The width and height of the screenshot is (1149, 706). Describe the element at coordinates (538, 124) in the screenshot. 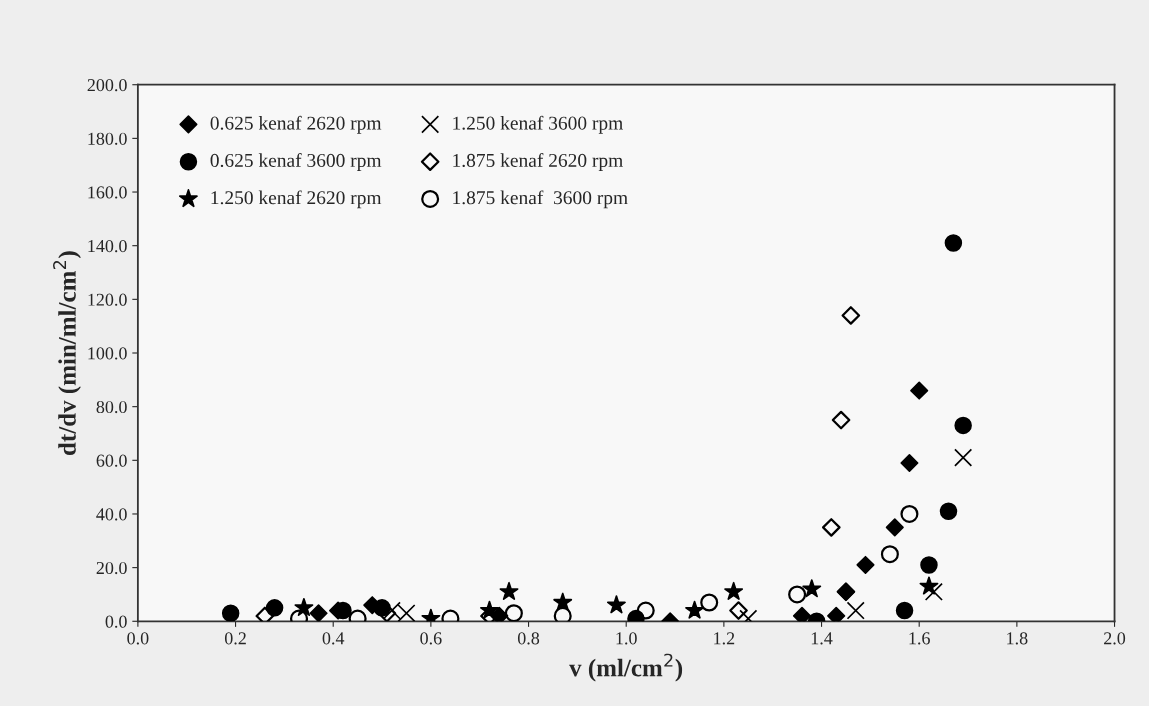

I see `legend-label: 1.250 kenaf 3600 rpm` at that location.